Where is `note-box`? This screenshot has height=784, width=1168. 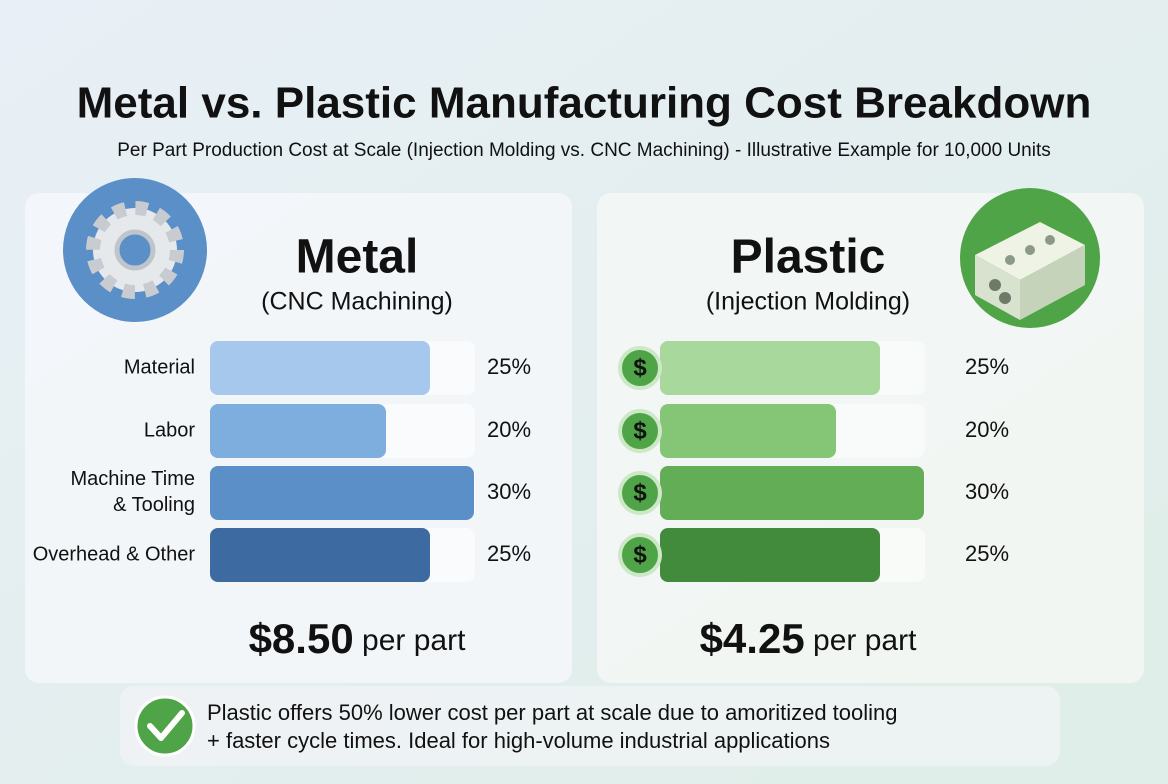
note-box is located at coordinates (590, 726).